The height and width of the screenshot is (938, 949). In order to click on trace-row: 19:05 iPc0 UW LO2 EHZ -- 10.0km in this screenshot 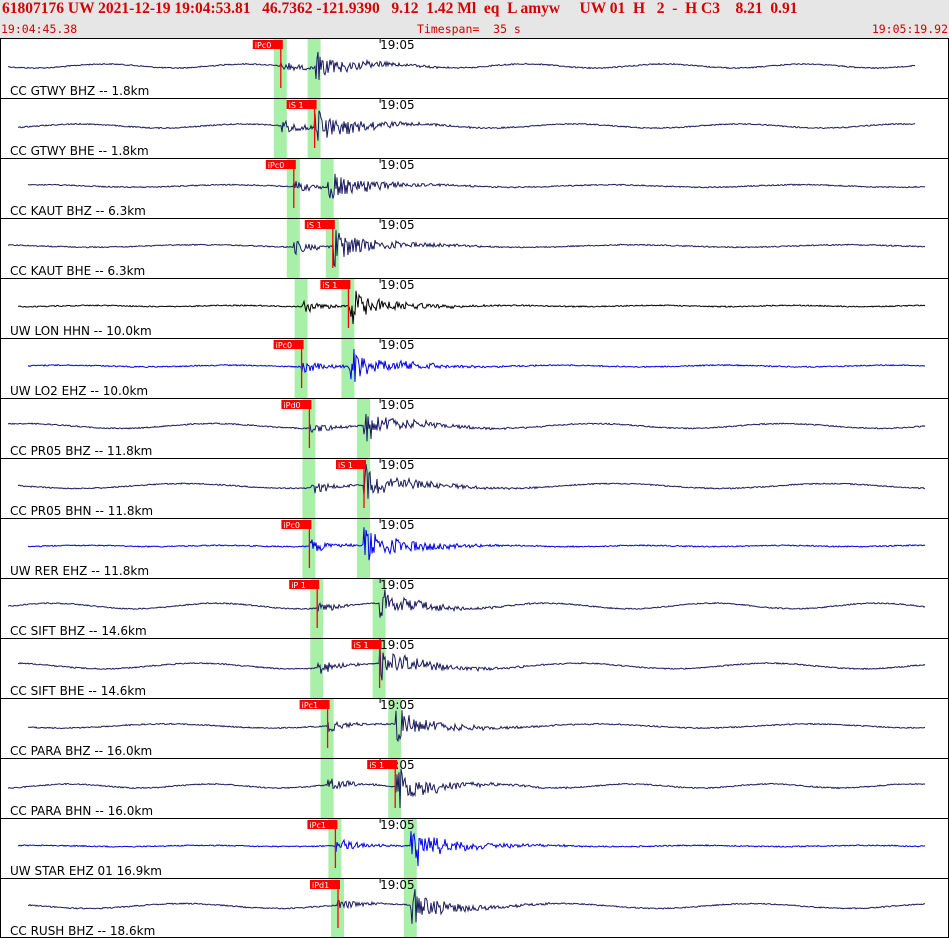, I will do `click(468, 368)`.